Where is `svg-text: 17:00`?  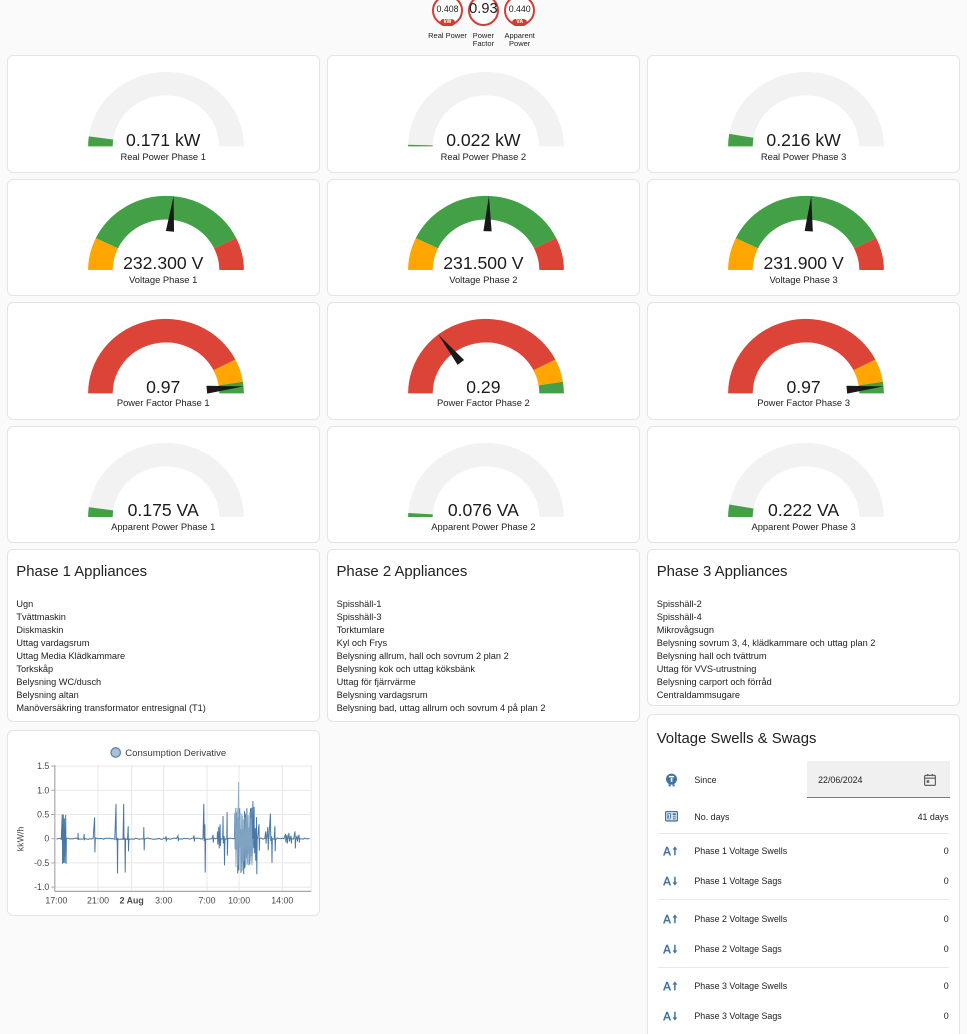 svg-text: 17:00 is located at coordinates (56, 901).